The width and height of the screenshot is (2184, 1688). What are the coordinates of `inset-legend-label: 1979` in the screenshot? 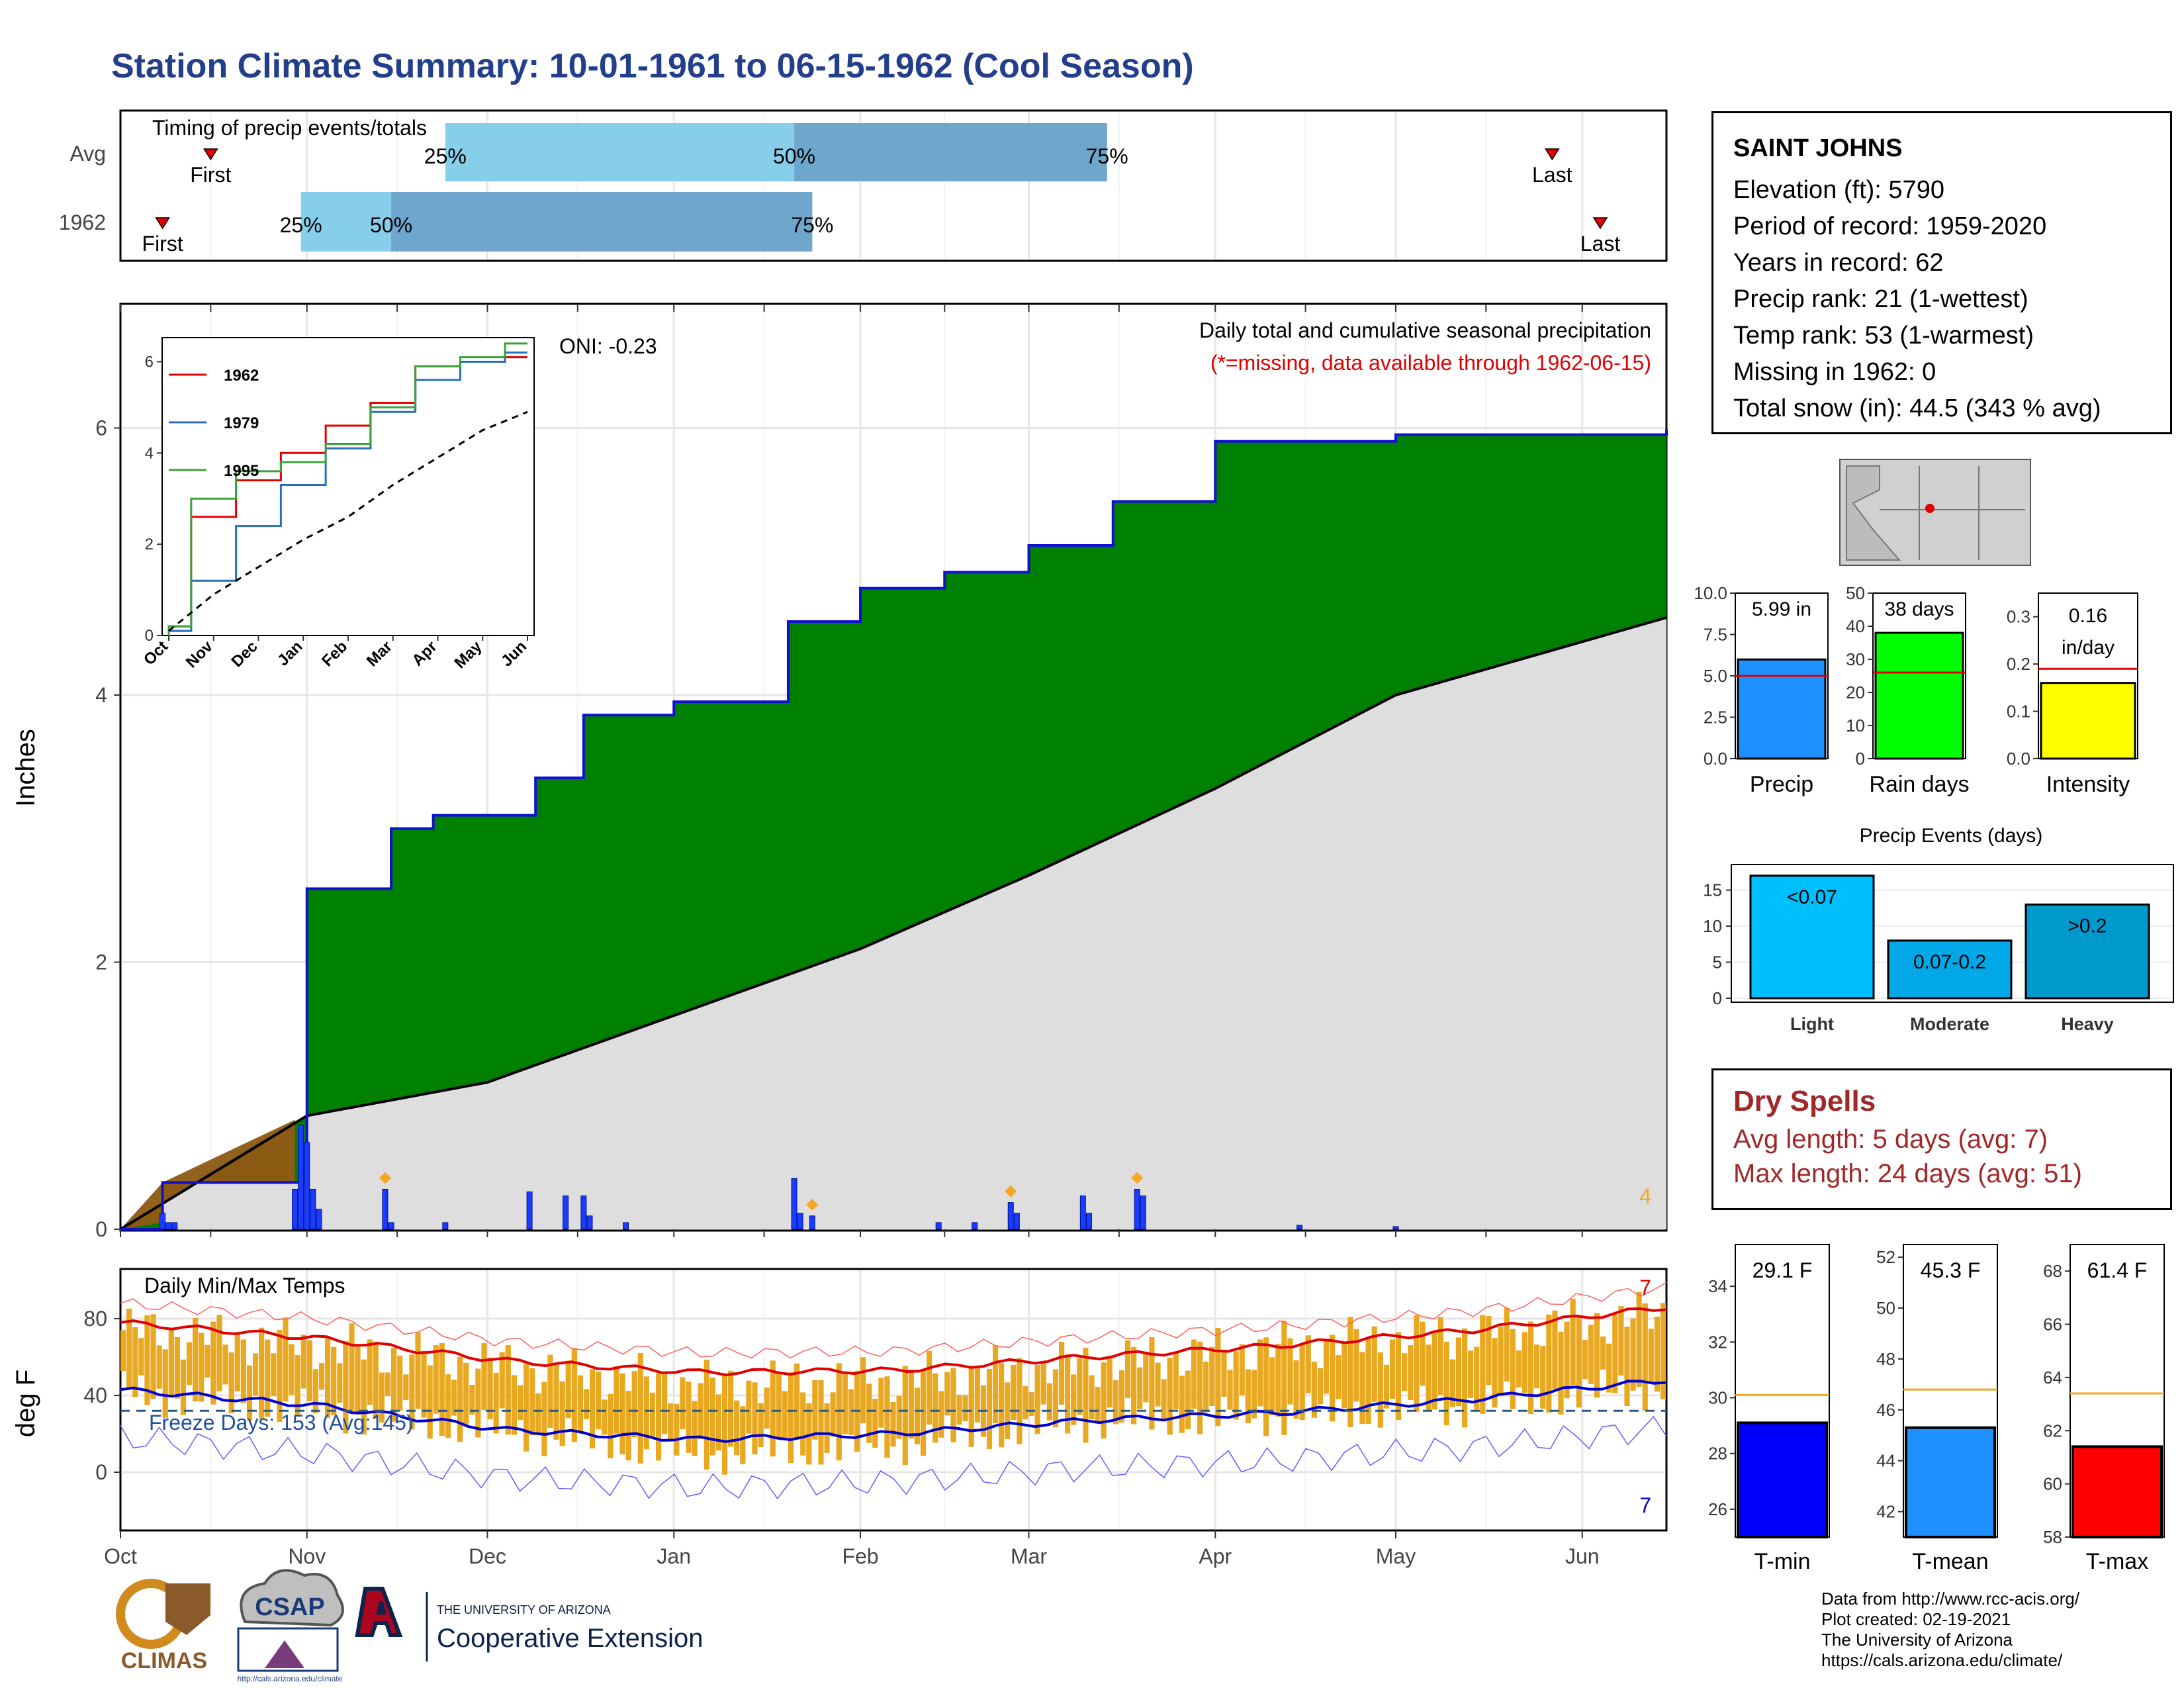 It's located at (241, 423).